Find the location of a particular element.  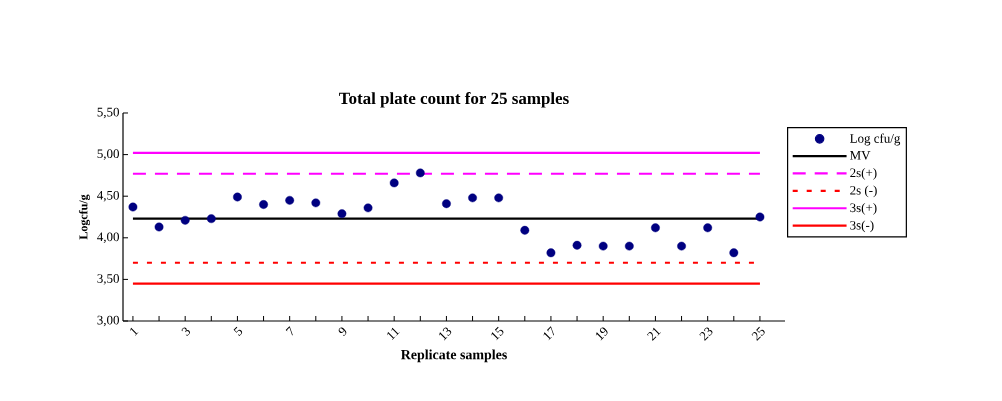

y-tick-label: 3,50 is located at coordinates (108, 279).